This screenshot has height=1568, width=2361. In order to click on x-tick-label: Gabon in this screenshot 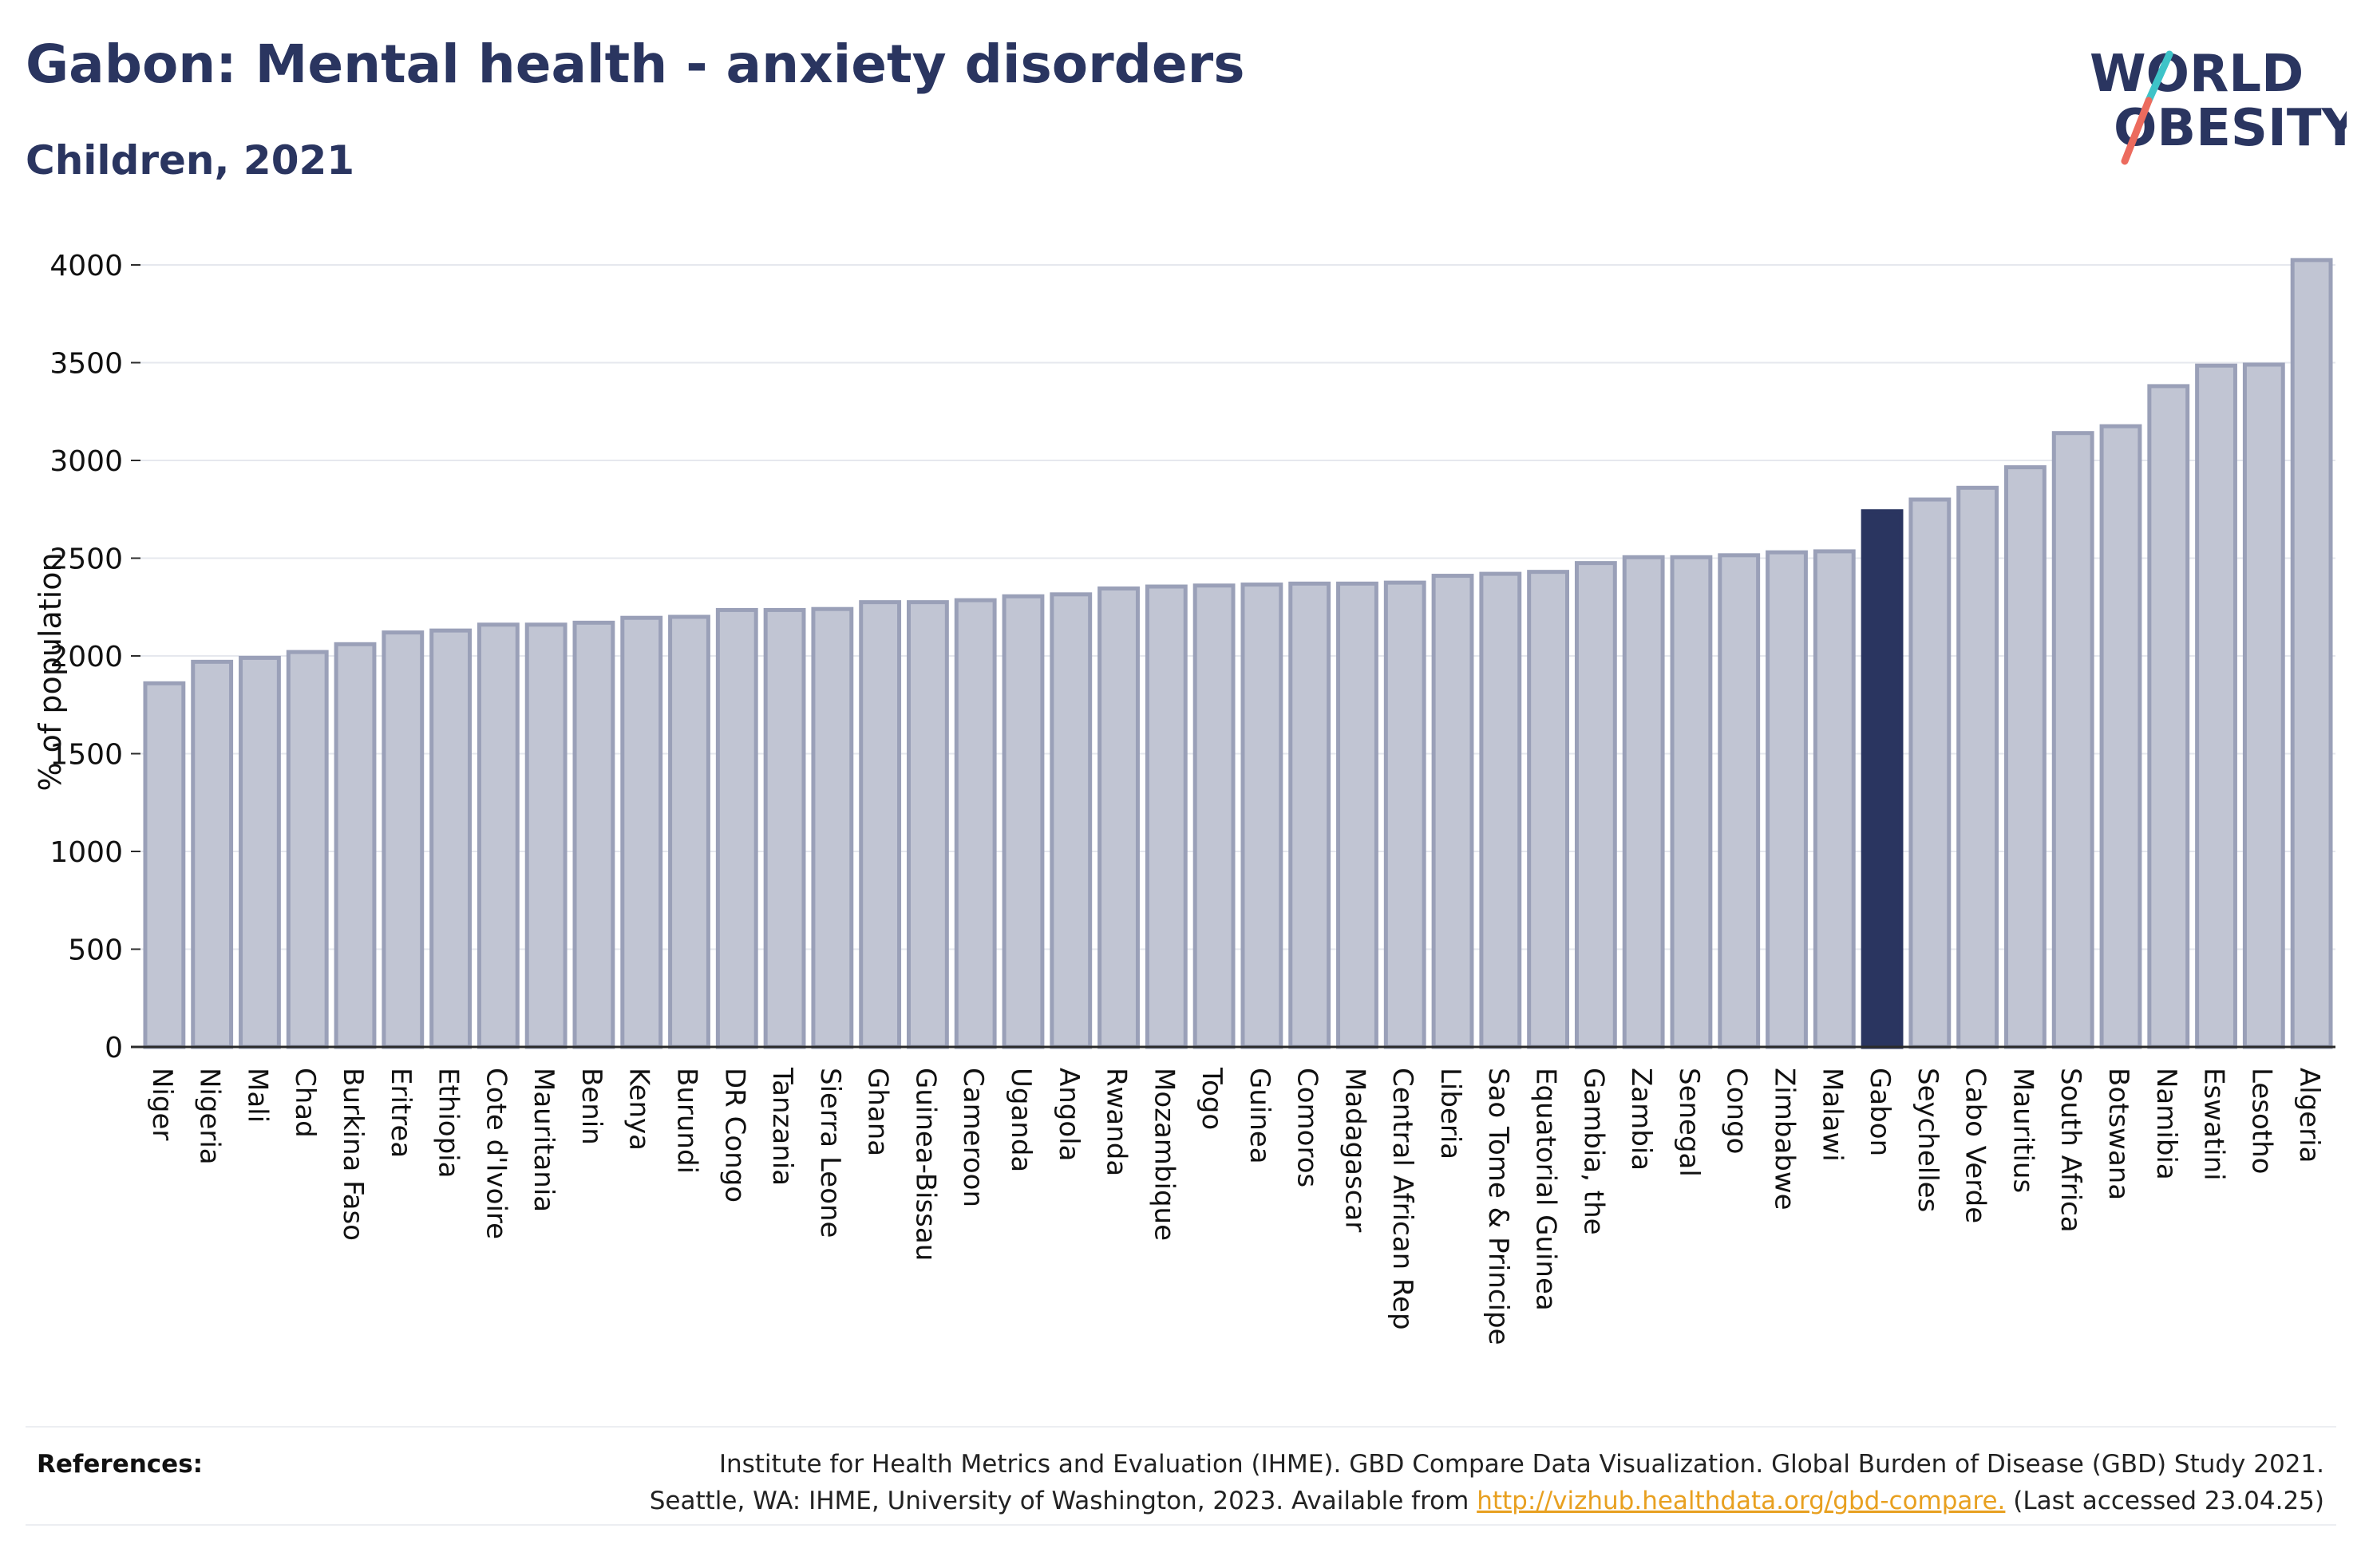, I will do `click(1880, 1112)`.